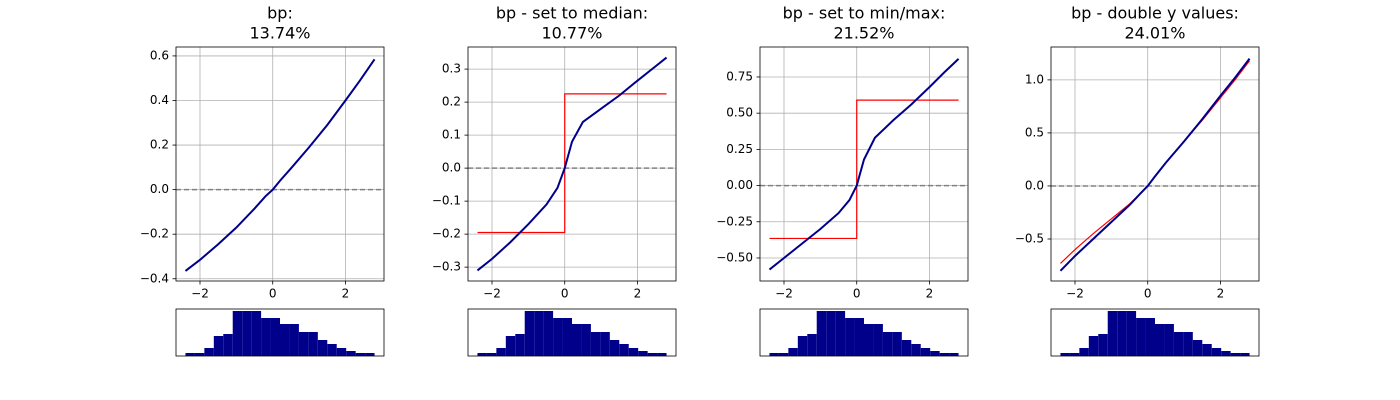 The width and height of the screenshot is (1400, 400). What do you see at coordinates (739, 113) in the screenshot?
I see `y-tick-label: 0.50` at bounding box center [739, 113].